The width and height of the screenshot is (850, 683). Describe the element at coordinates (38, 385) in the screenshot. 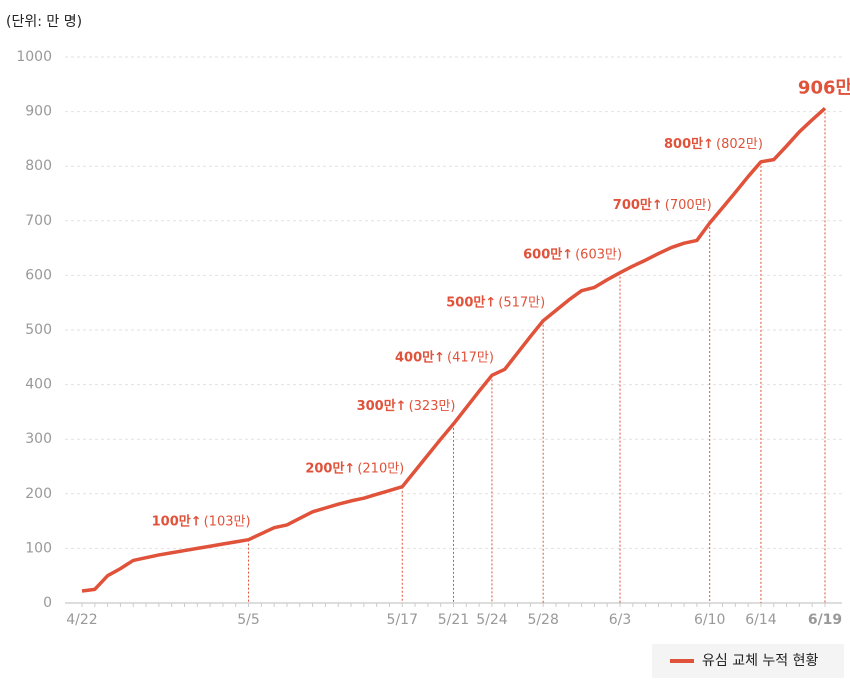

I see `y-tick-label: 400` at that location.